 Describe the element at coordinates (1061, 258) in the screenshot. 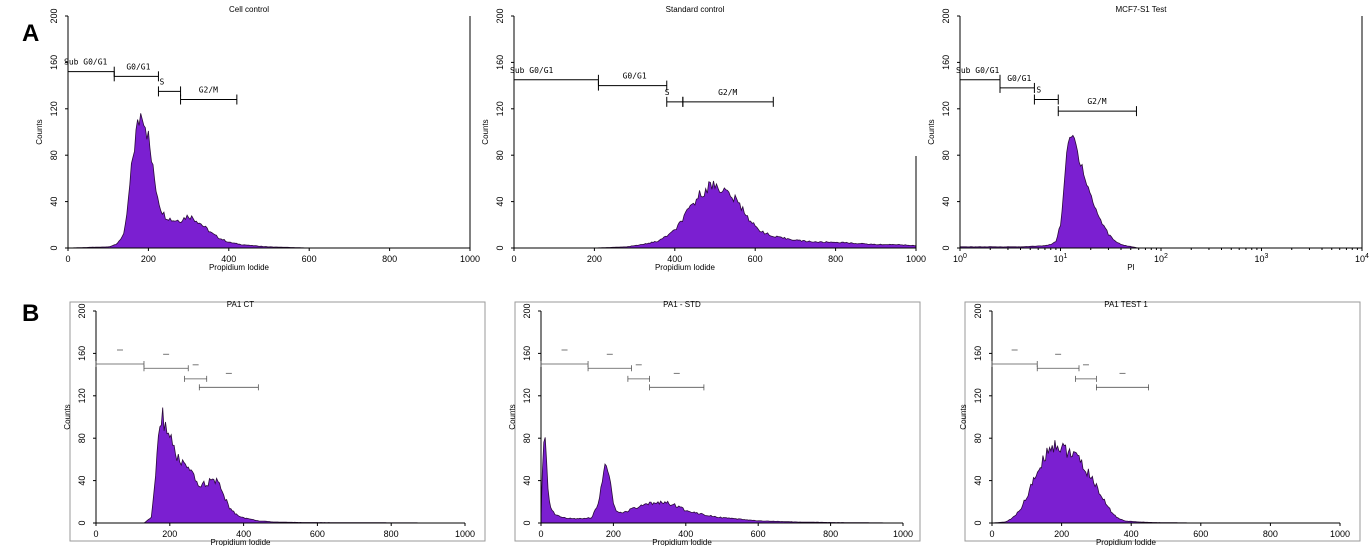

I see `x-tick-label: 10¹` at that location.